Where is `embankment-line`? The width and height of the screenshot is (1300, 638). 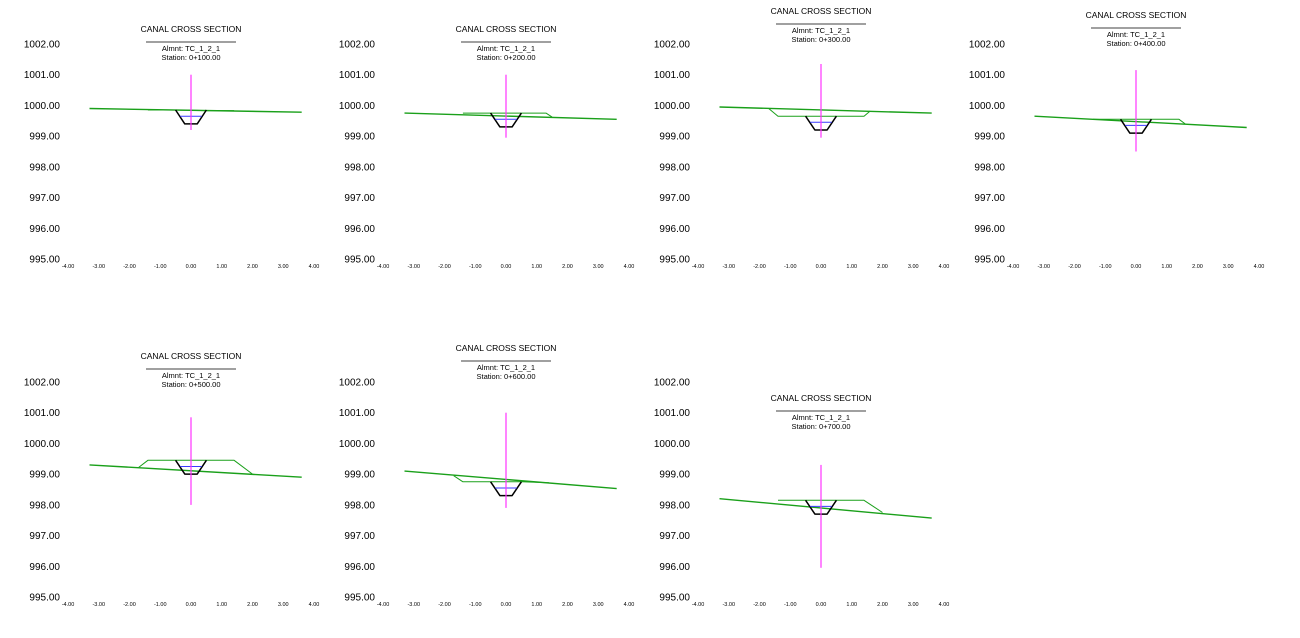 embankment-line is located at coordinates (195, 467).